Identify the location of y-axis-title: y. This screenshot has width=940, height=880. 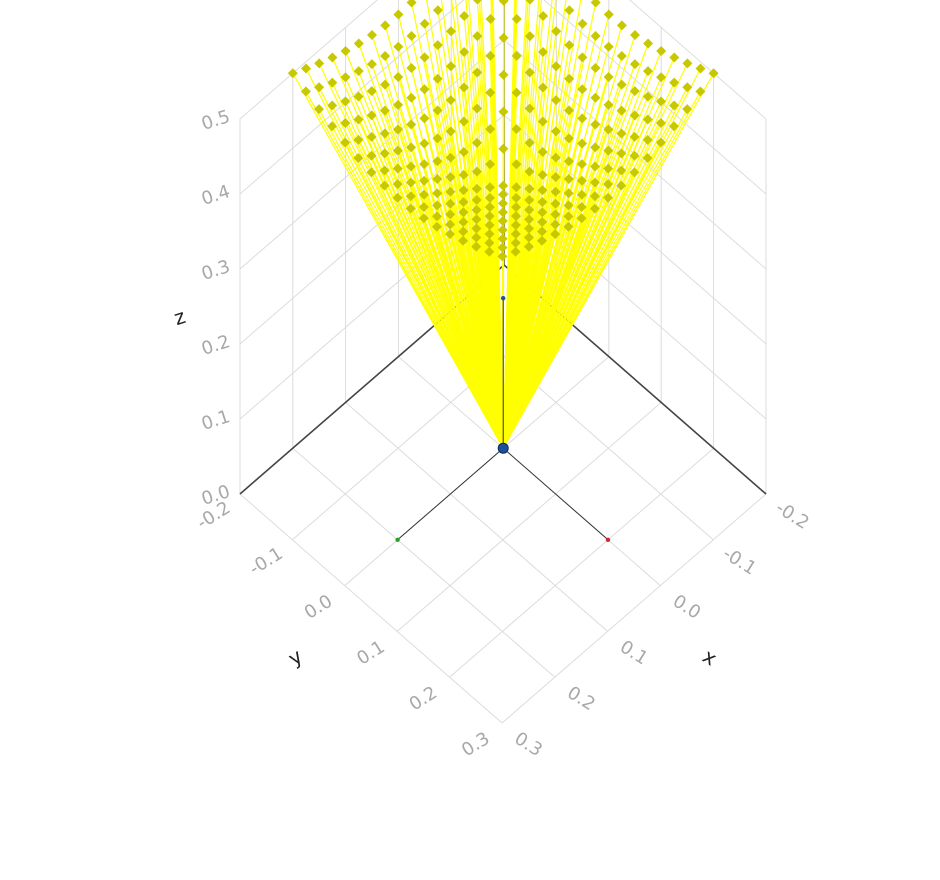
(295, 657).